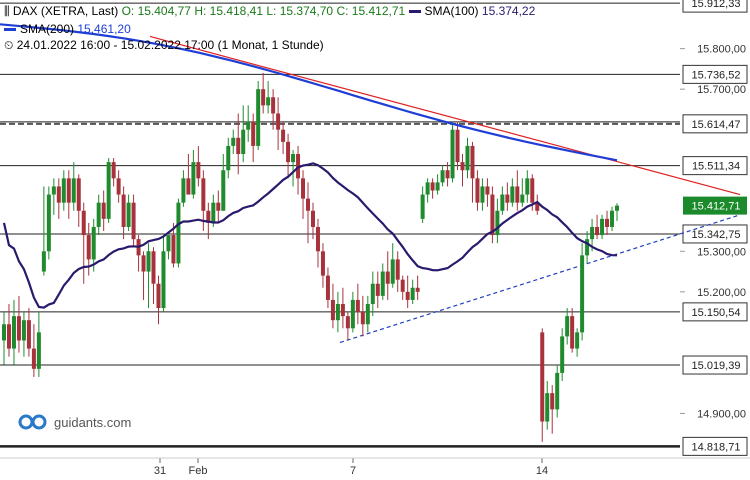 The width and height of the screenshot is (750, 480). What do you see at coordinates (451, 11) in the screenshot?
I see `sma100-label: SMA(100)` at bounding box center [451, 11].